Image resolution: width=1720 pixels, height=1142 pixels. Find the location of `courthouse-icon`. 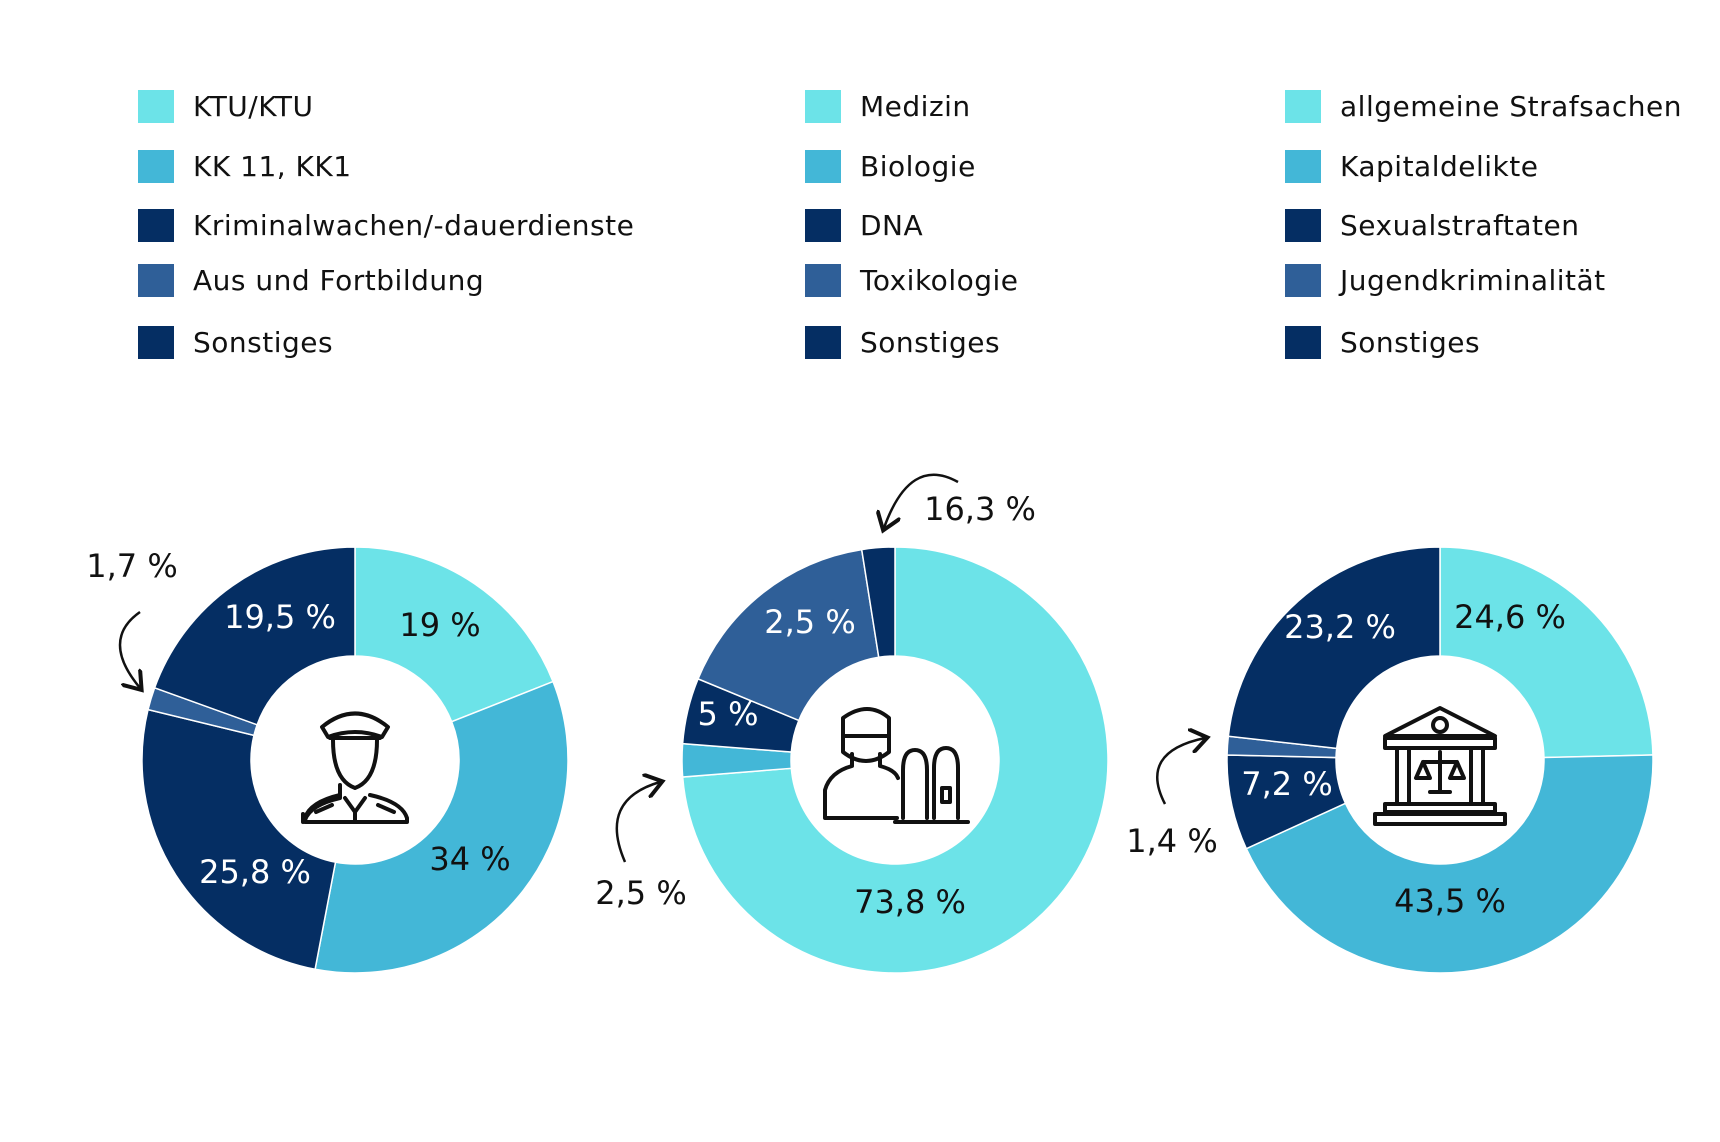

courthouse-icon is located at coordinates (1440, 766).